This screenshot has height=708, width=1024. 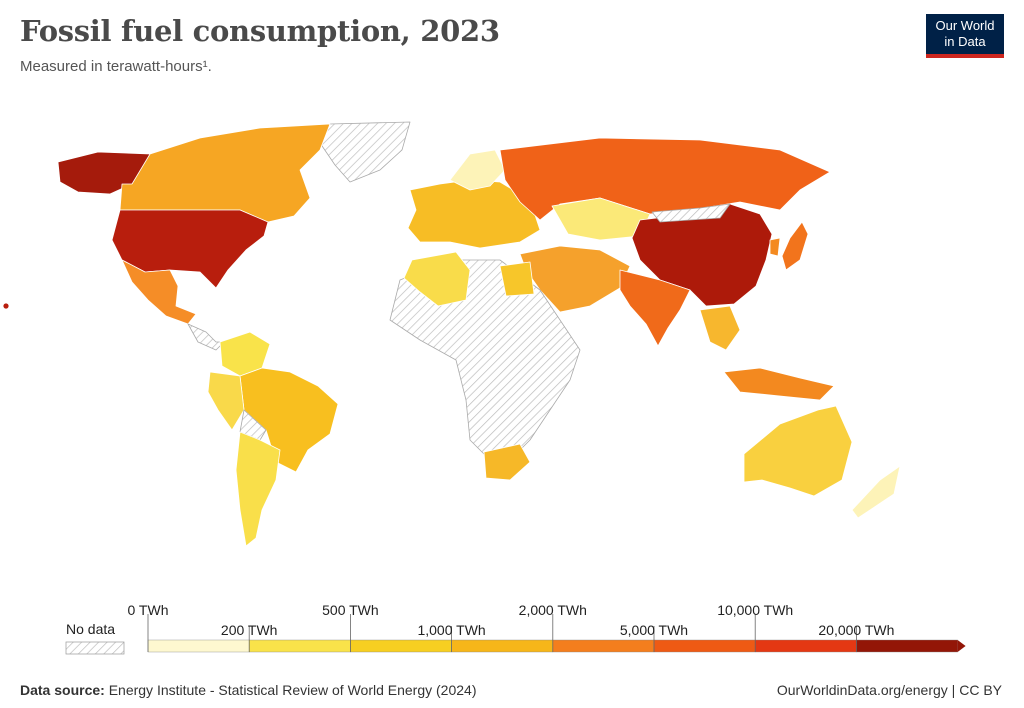 I want to click on page-subtitle: Measured in terawatt-hours¹., so click(x=116, y=66).